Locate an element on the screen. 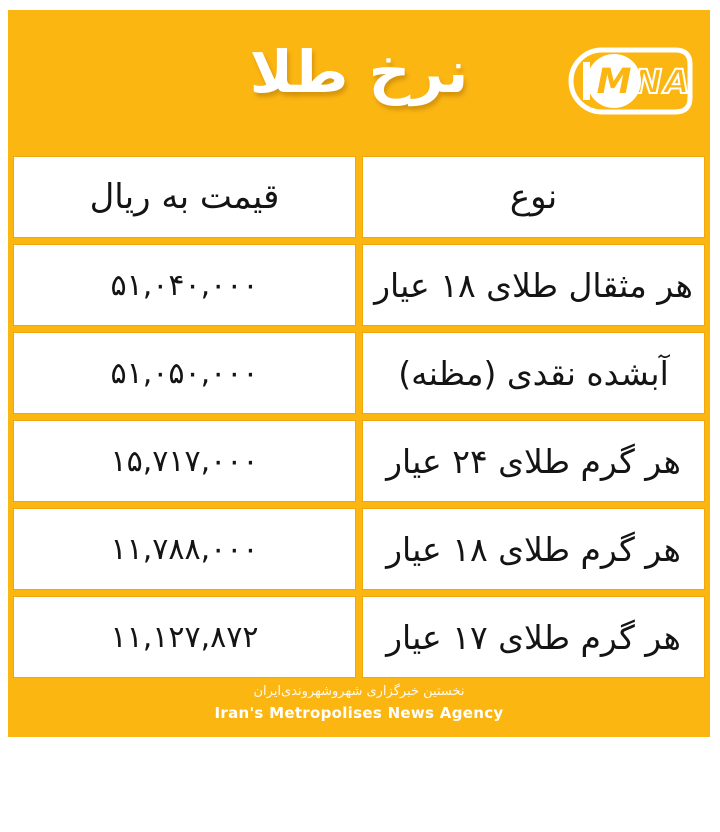 The width and height of the screenshot is (720, 832). page-title: نرخ طلا is located at coordinates (359, 72).